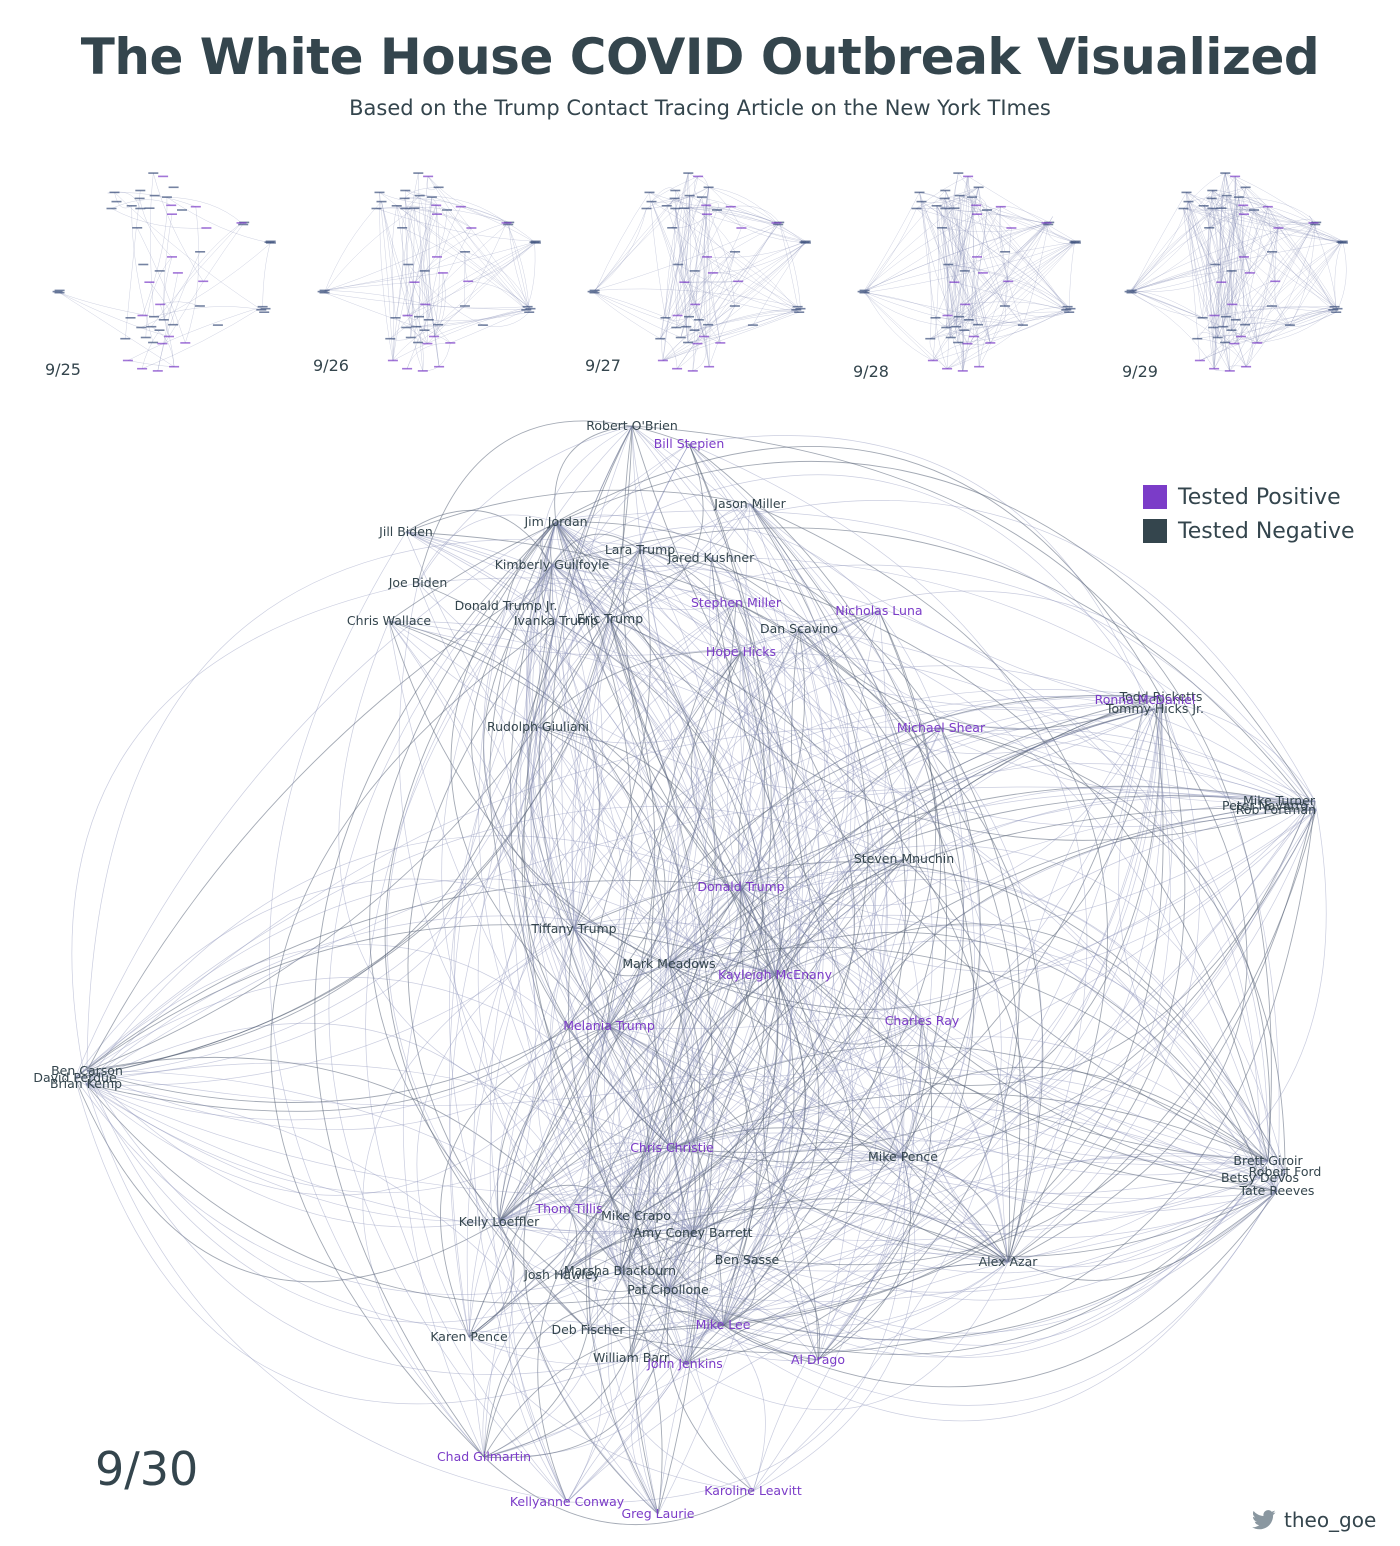 The image size is (1400, 1546). I want to click on author-credit: theo_goe, so click(1314, 1520).